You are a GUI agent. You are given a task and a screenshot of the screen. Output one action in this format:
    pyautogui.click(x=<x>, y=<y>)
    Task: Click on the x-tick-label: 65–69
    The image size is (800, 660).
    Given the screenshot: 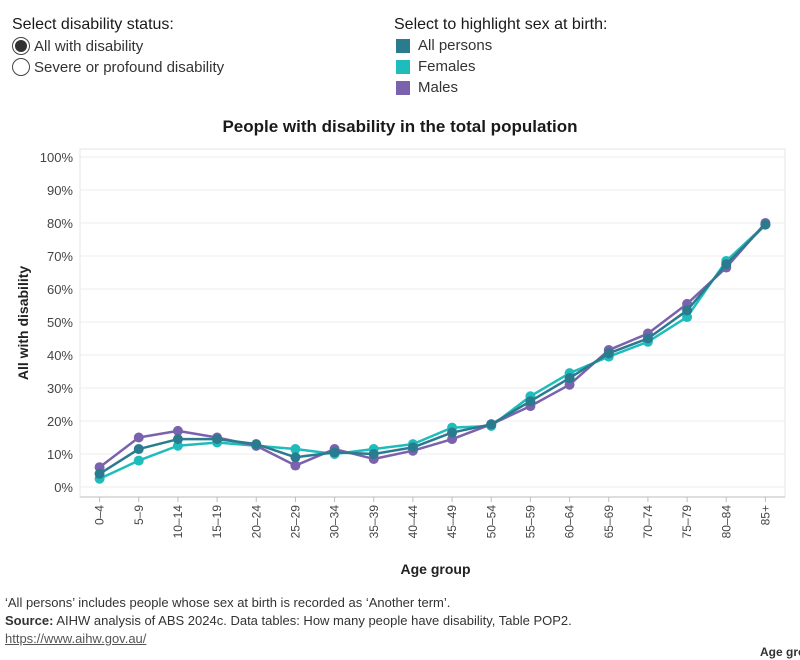 What is the action you would take?
    pyautogui.click(x=609, y=522)
    